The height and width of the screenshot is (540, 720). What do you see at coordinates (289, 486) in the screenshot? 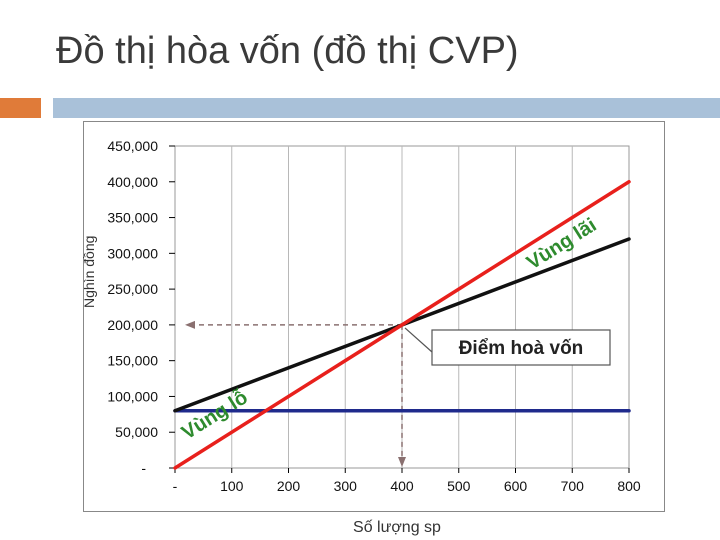
I see `x-tick-label: 200` at bounding box center [289, 486].